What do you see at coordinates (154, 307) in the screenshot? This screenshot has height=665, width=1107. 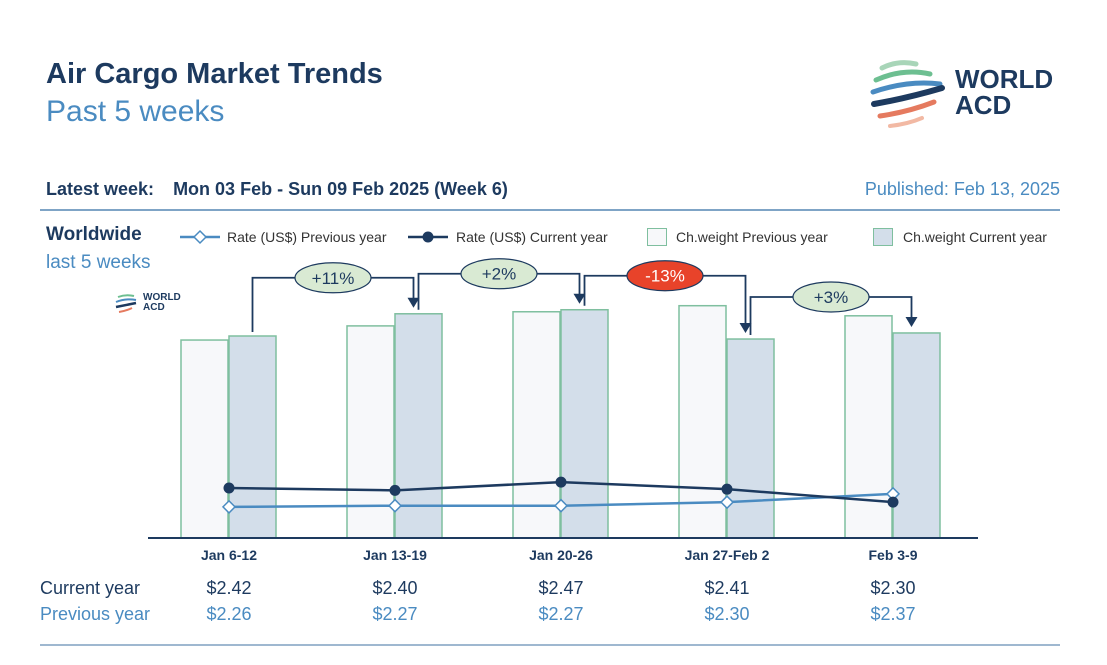 I see `small-logo-word-2: ACD` at bounding box center [154, 307].